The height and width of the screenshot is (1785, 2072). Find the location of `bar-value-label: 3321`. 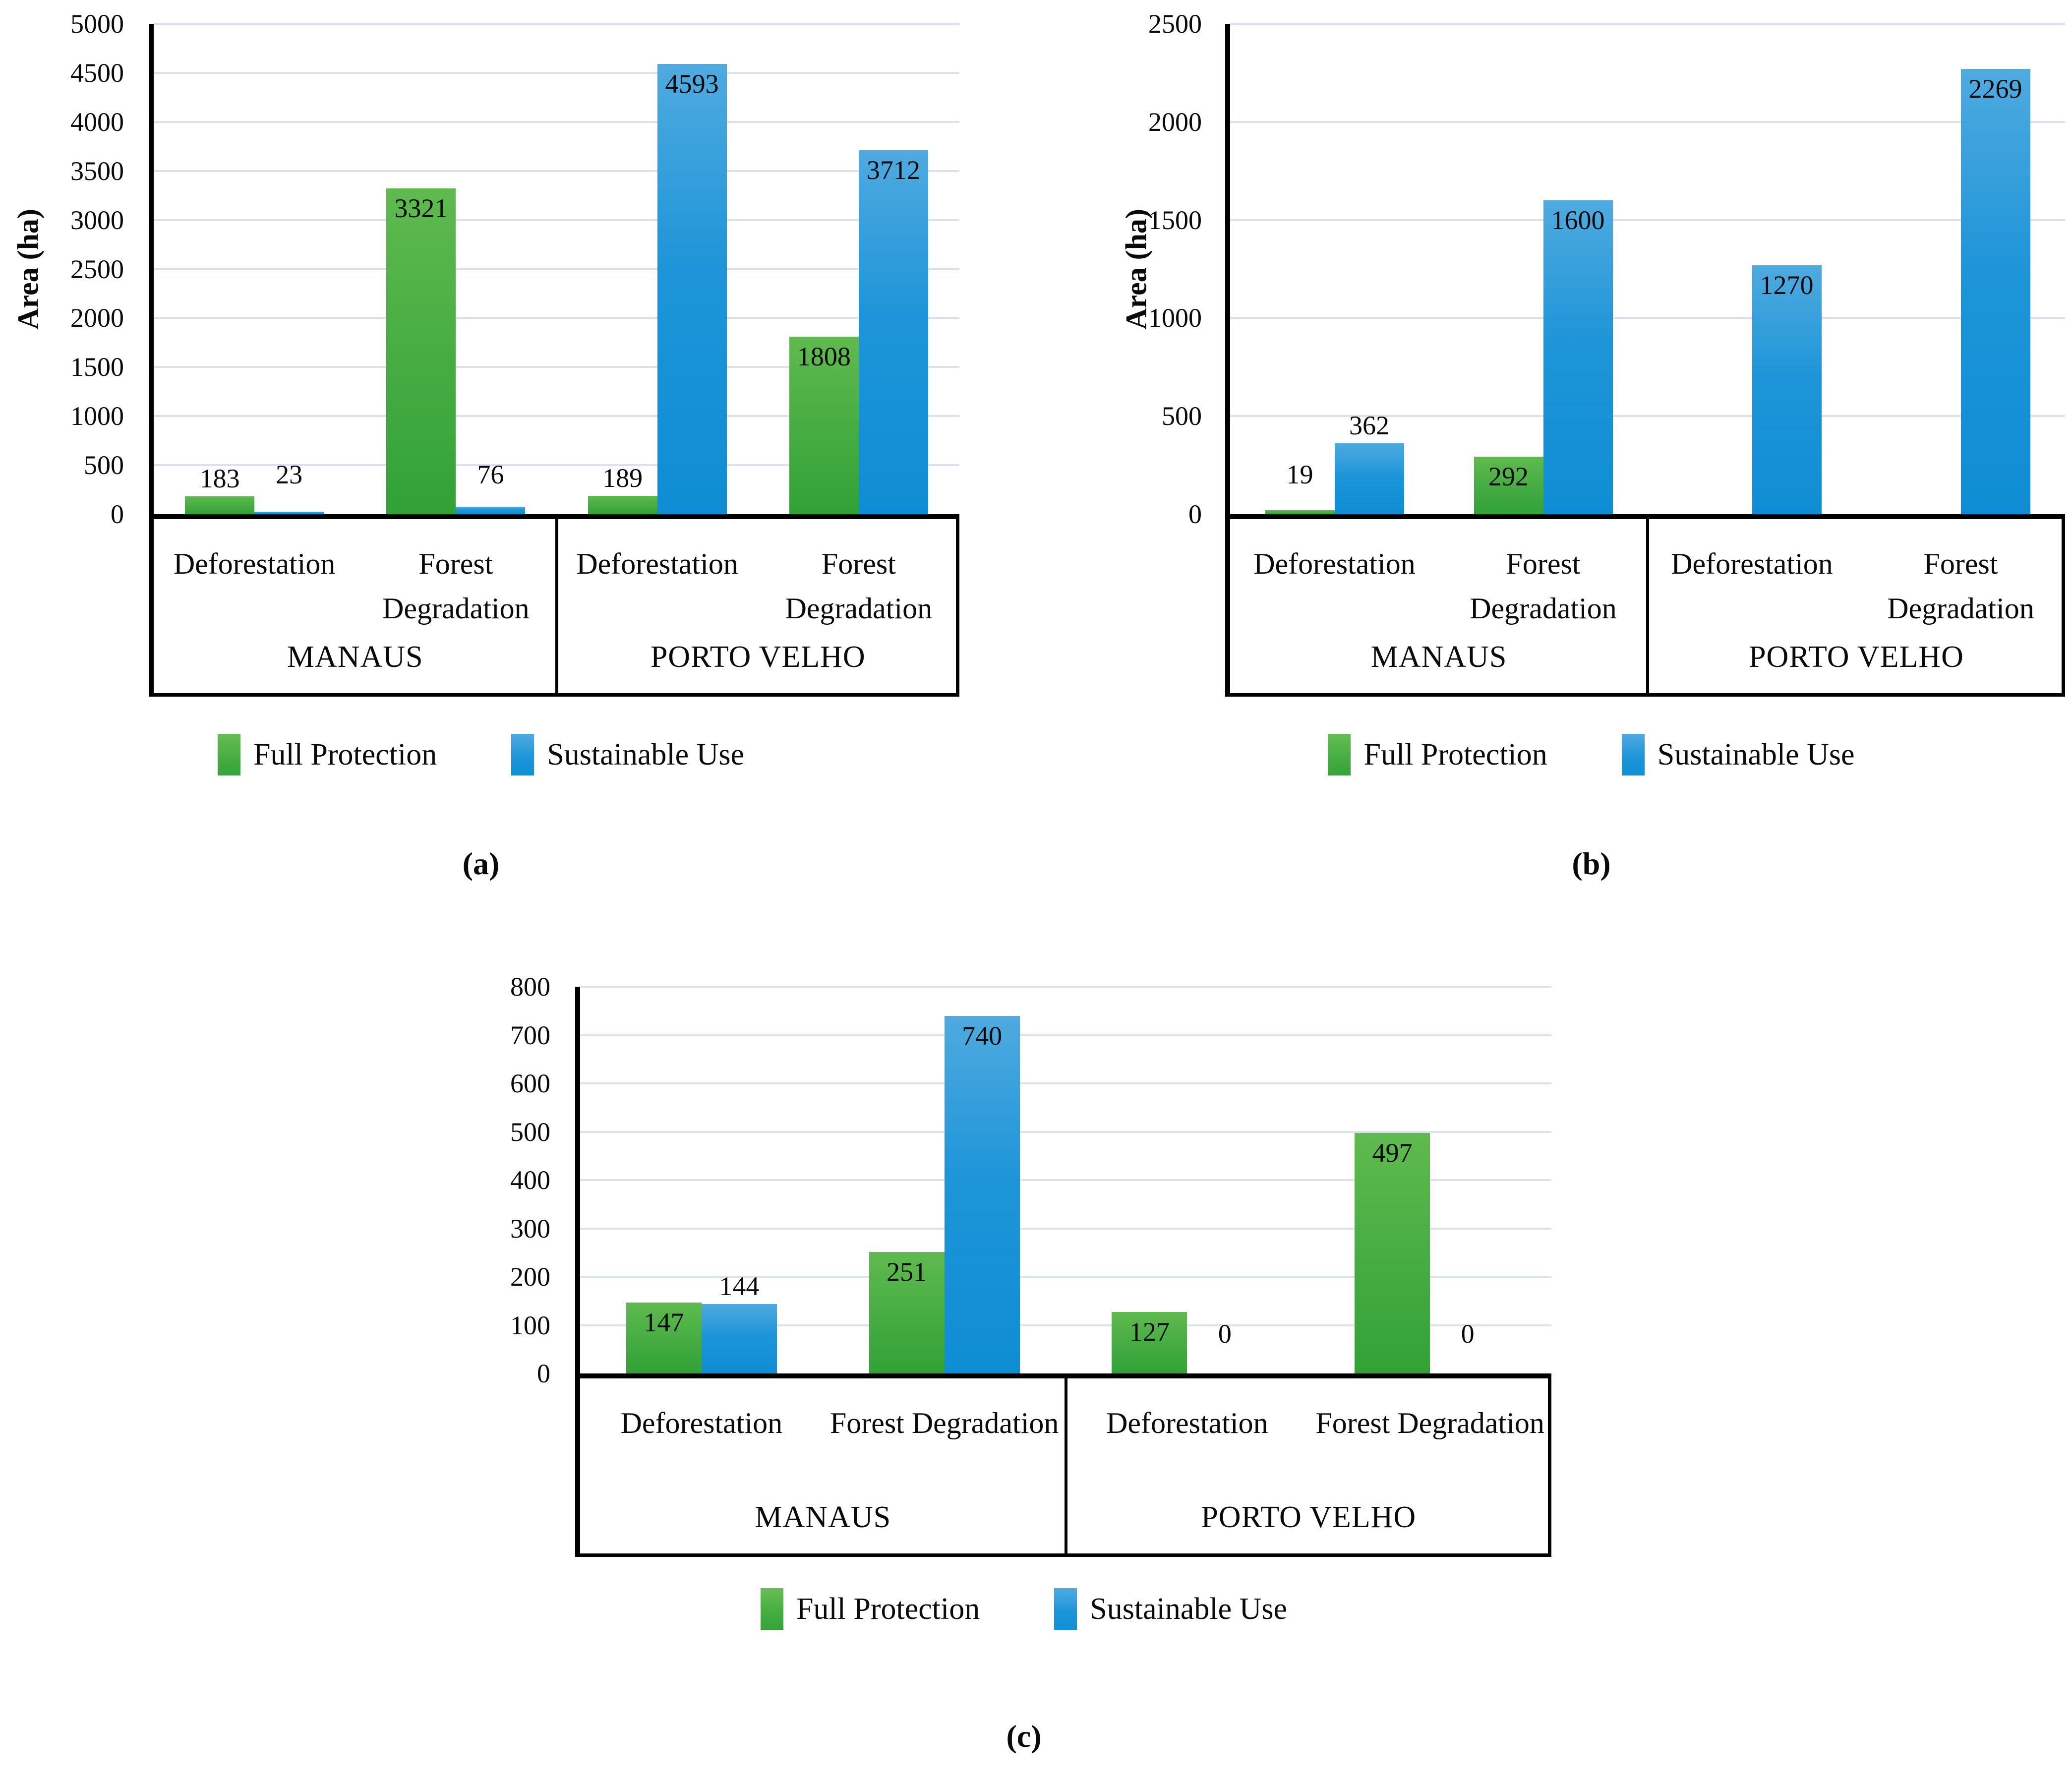

bar-value-label: 3321 is located at coordinates (421, 208).